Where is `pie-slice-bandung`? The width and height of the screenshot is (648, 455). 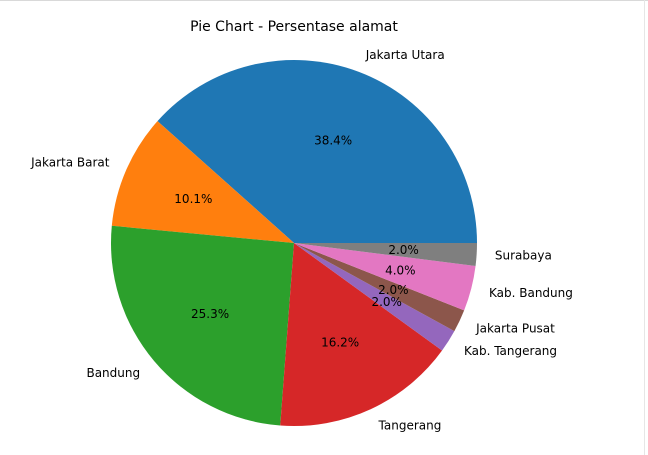 pie-slice-bandung is located at coordinates (202, 325).